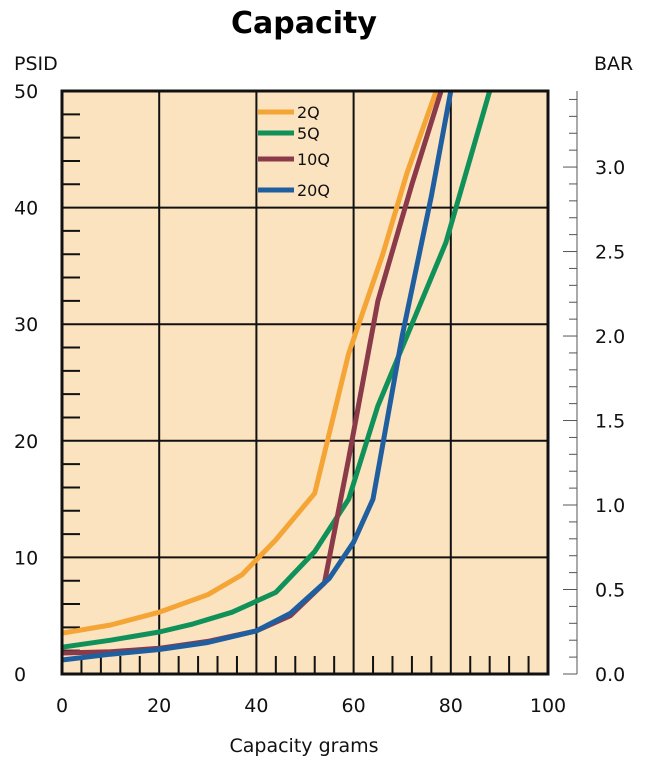 Image resolution: width=649 pixels, height=759 pixels. I want to click on chart-title: Capacity, so click(304, 23).